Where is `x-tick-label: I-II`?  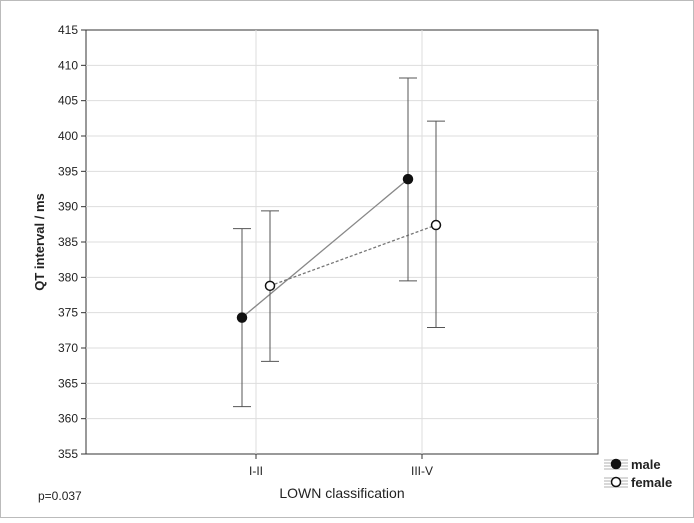
x-tick-label: I-II is located at coordinates (256, 471).